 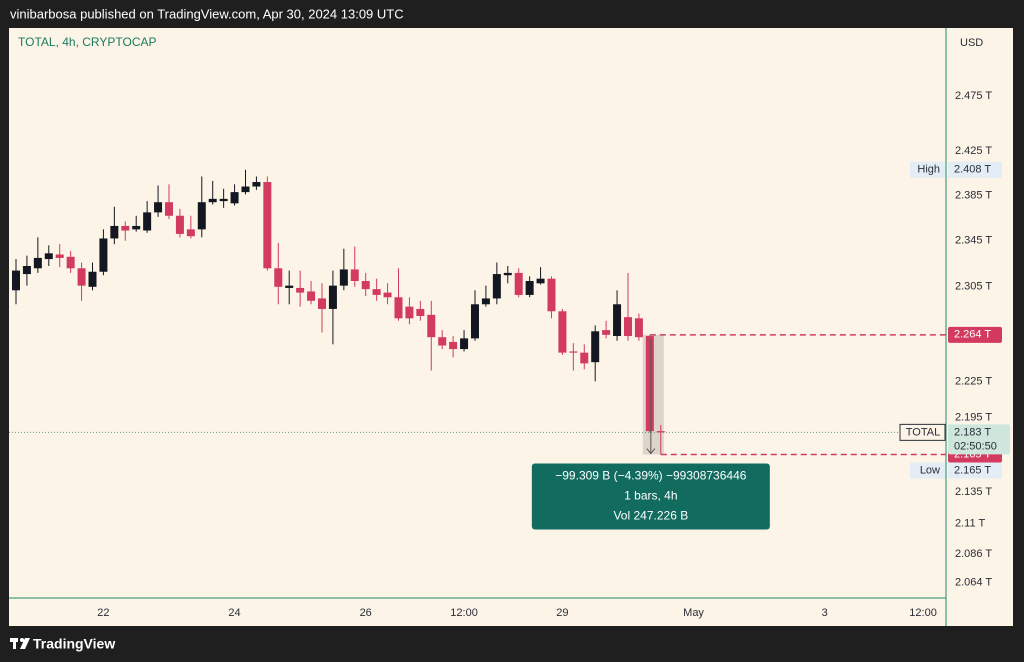 I want to click on marker-name: Low, so click(x=930, y=470).